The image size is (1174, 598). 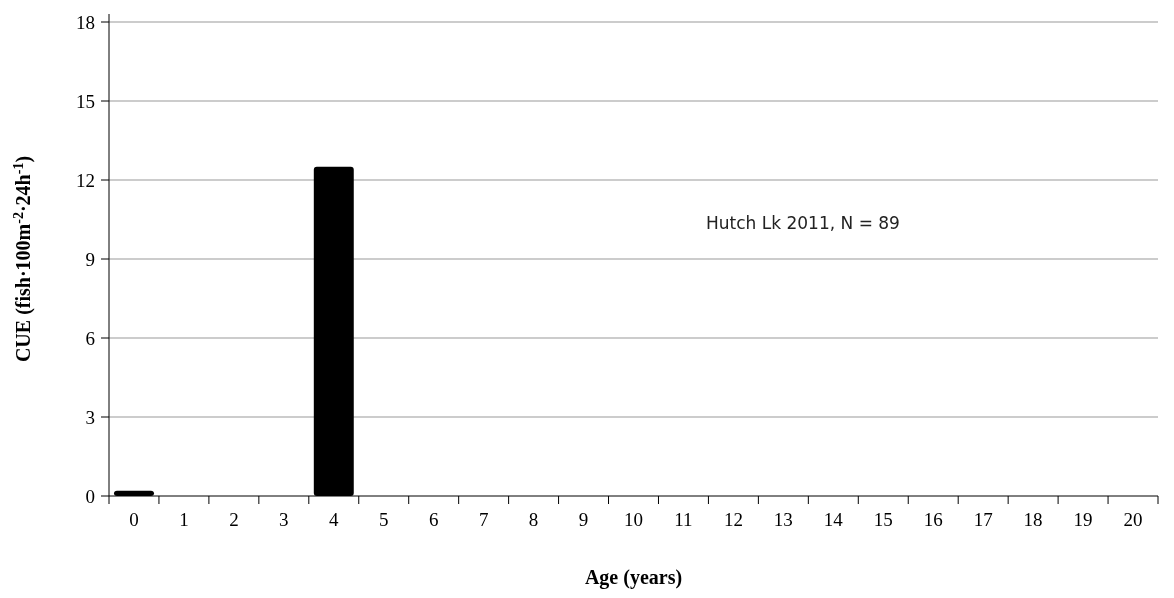 I want to click on x-tick-label: 16, so click(x=933, y=519).